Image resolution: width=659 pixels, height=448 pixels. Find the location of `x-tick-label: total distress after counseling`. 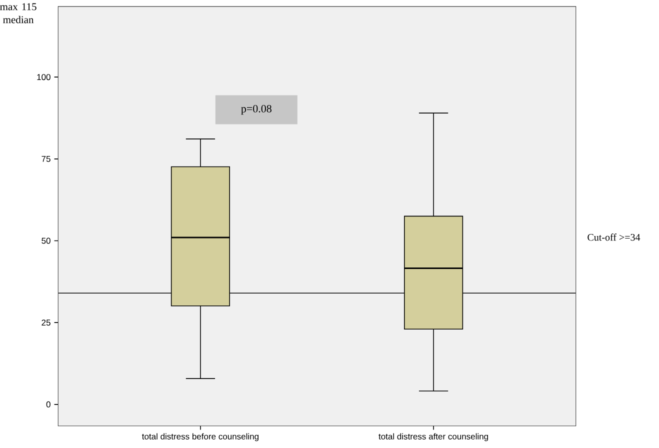

x-tick-label: total distress after counseling is located at coordinates (433, 437).